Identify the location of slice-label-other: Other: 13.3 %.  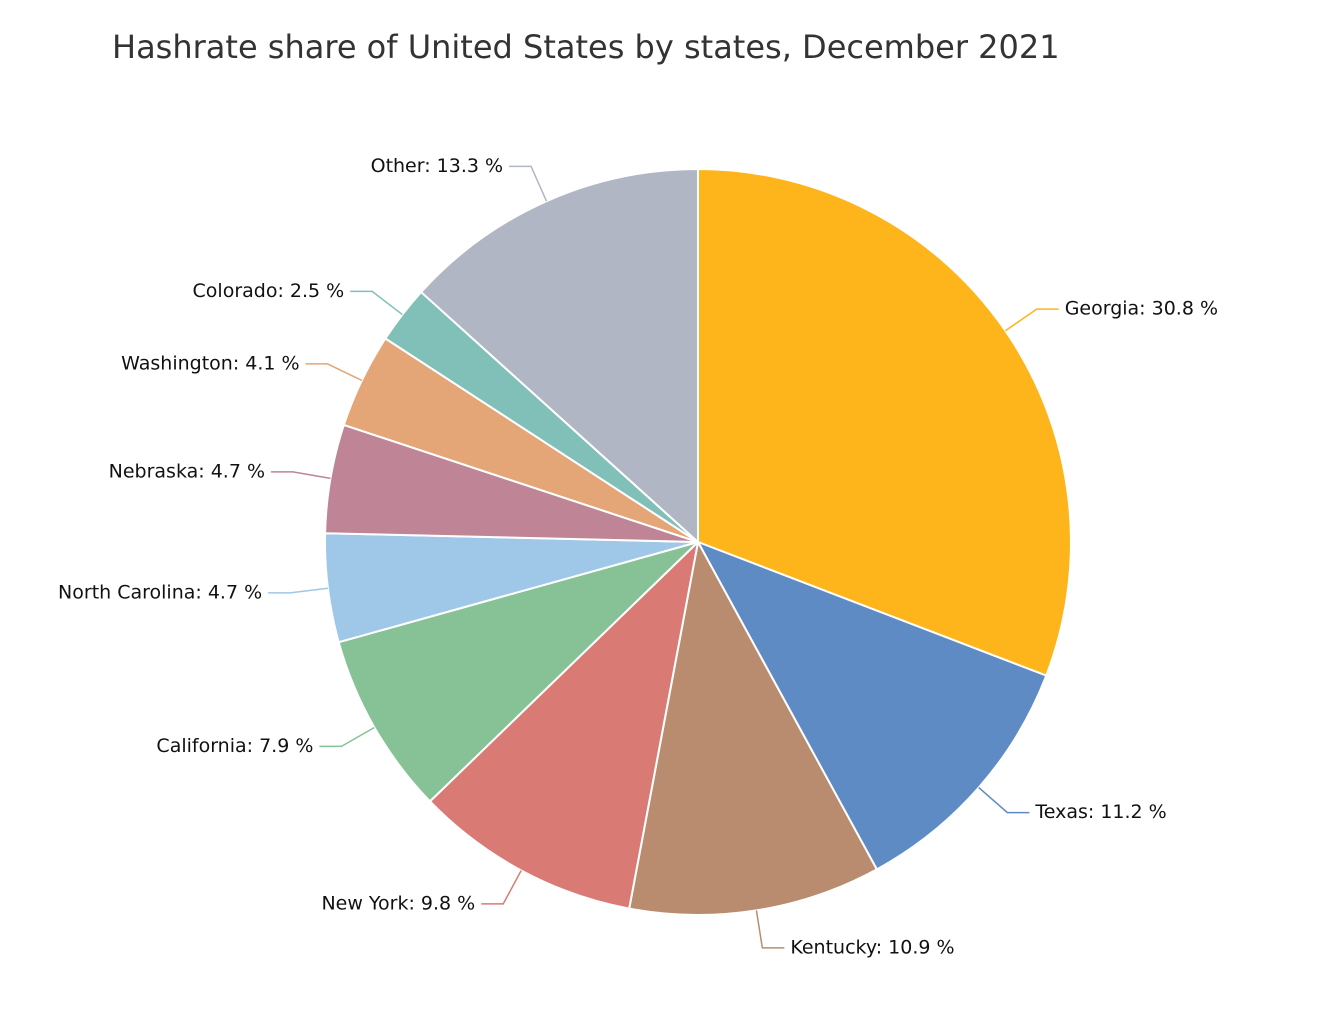
(437, 166).